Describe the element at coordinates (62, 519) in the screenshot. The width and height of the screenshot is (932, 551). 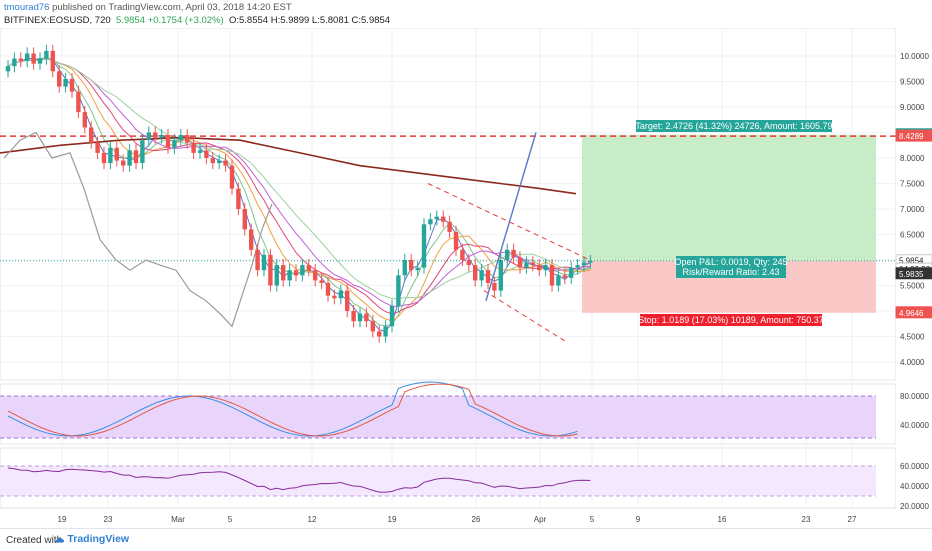
I see `time-tick-label: 19` at that location.